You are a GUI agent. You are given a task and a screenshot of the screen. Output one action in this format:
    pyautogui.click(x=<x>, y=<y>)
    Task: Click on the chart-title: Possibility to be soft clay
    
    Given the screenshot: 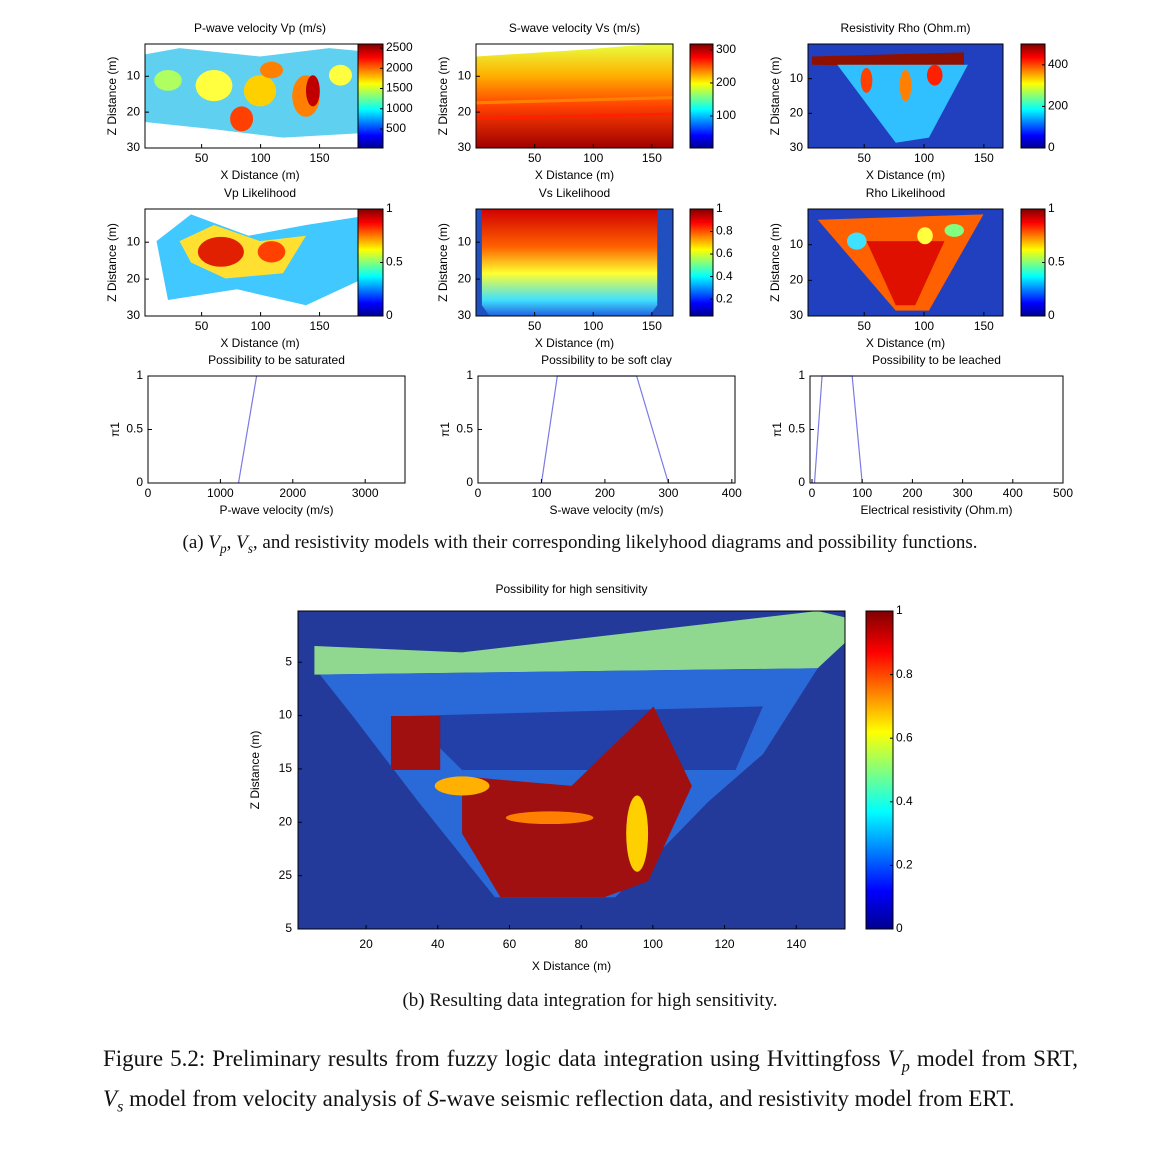 What is the action you would take?
    pyautogui.click(x=606, y=360)
    